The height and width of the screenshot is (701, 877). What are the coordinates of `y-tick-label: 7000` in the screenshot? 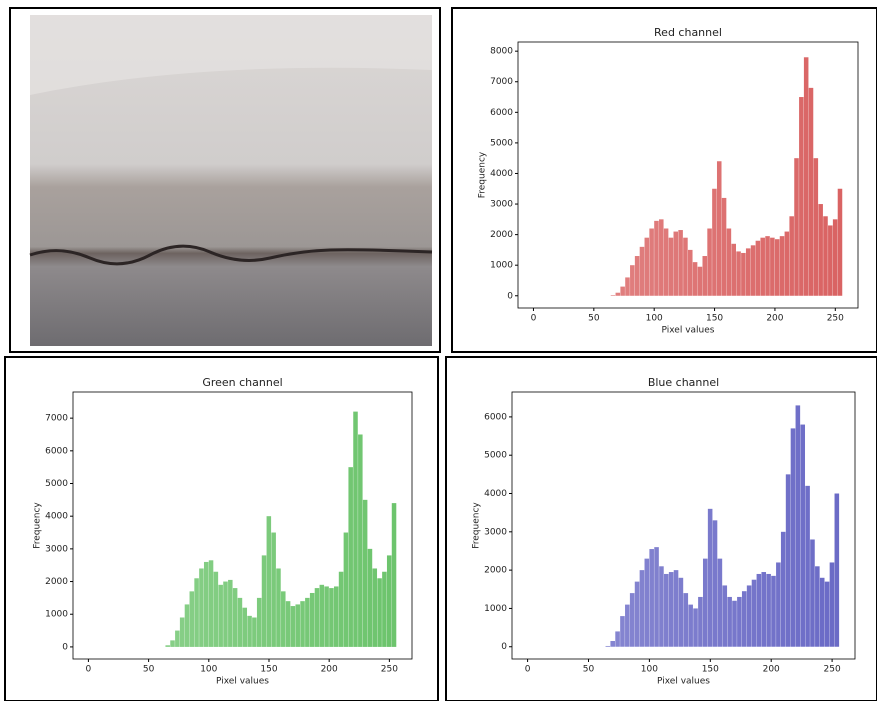 It's located at (56, 419).